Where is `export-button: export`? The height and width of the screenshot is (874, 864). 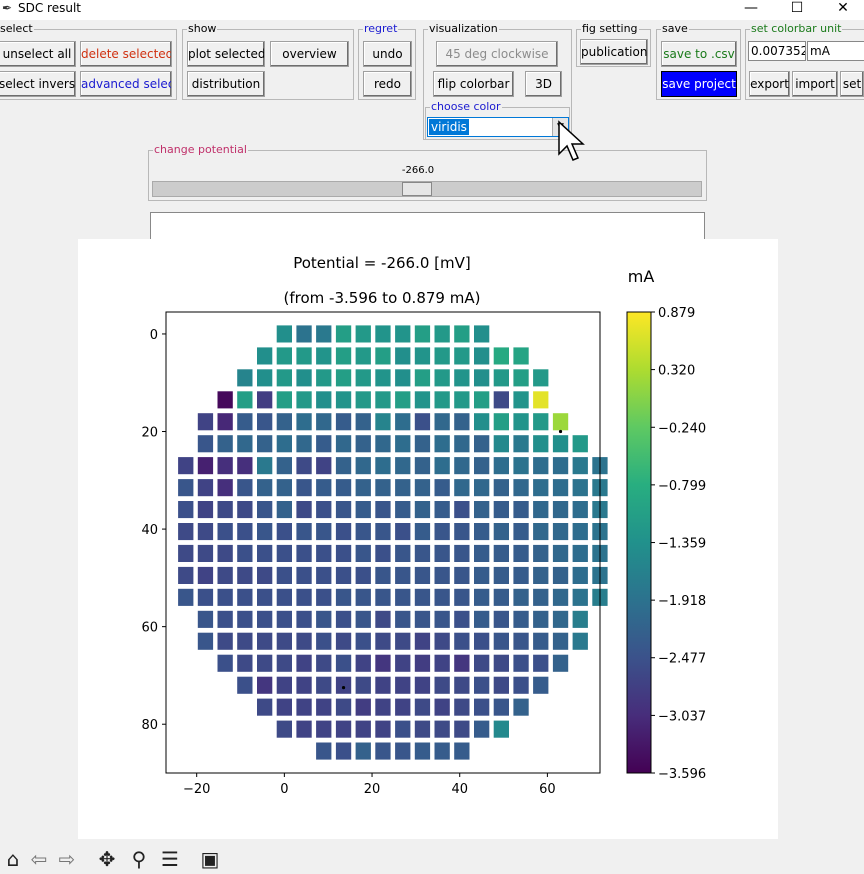 export-button: export is located at coordinates (769, 84).